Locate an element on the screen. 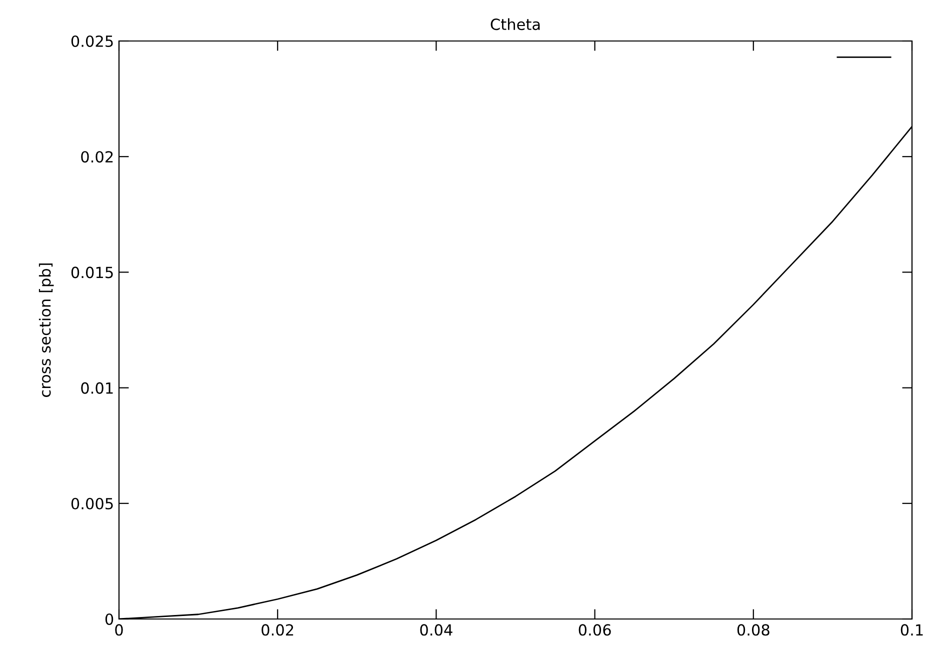 The image size is (930, 652). x-tick-label: 0.02 is located at coordinates (278, 630).